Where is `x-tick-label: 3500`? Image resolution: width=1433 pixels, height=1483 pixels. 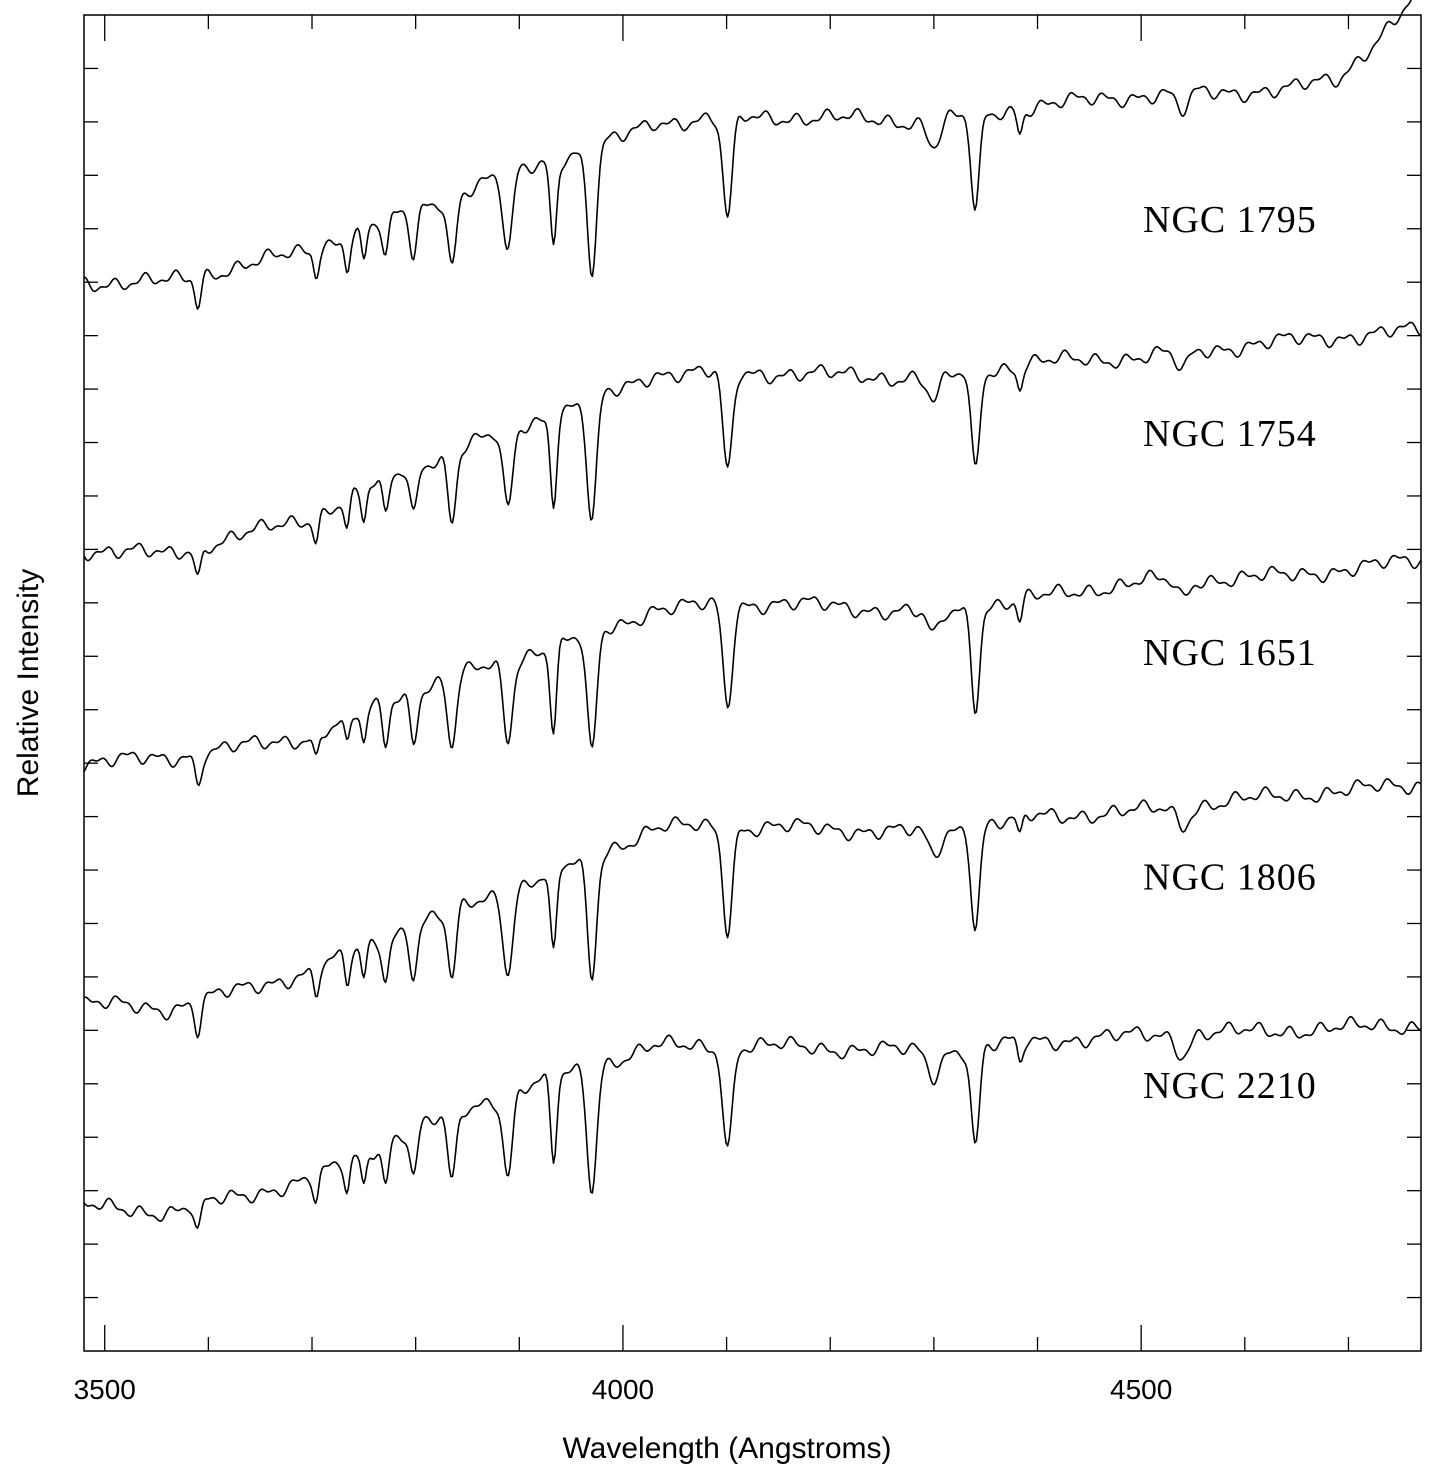
x-tick-label: 3500 is located at coordinates (105, 1389).